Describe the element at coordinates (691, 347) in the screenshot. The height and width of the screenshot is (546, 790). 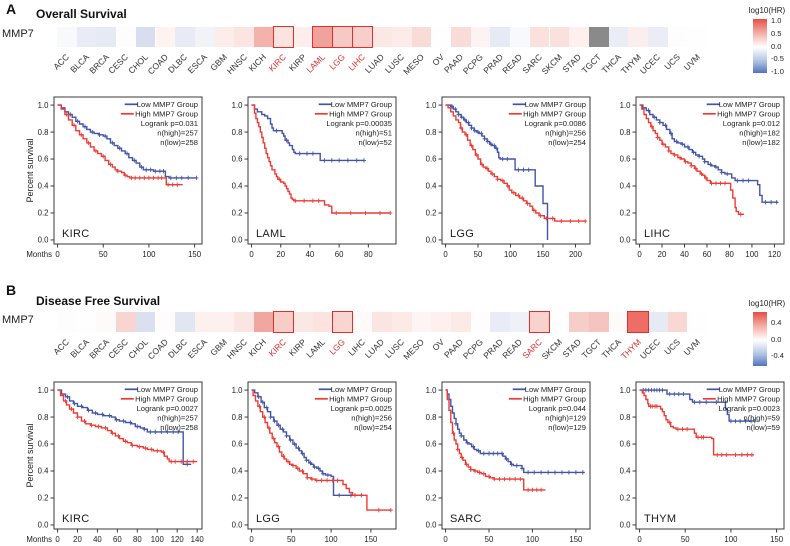
I see `heatmap-label-UVM: UVM` at that location.